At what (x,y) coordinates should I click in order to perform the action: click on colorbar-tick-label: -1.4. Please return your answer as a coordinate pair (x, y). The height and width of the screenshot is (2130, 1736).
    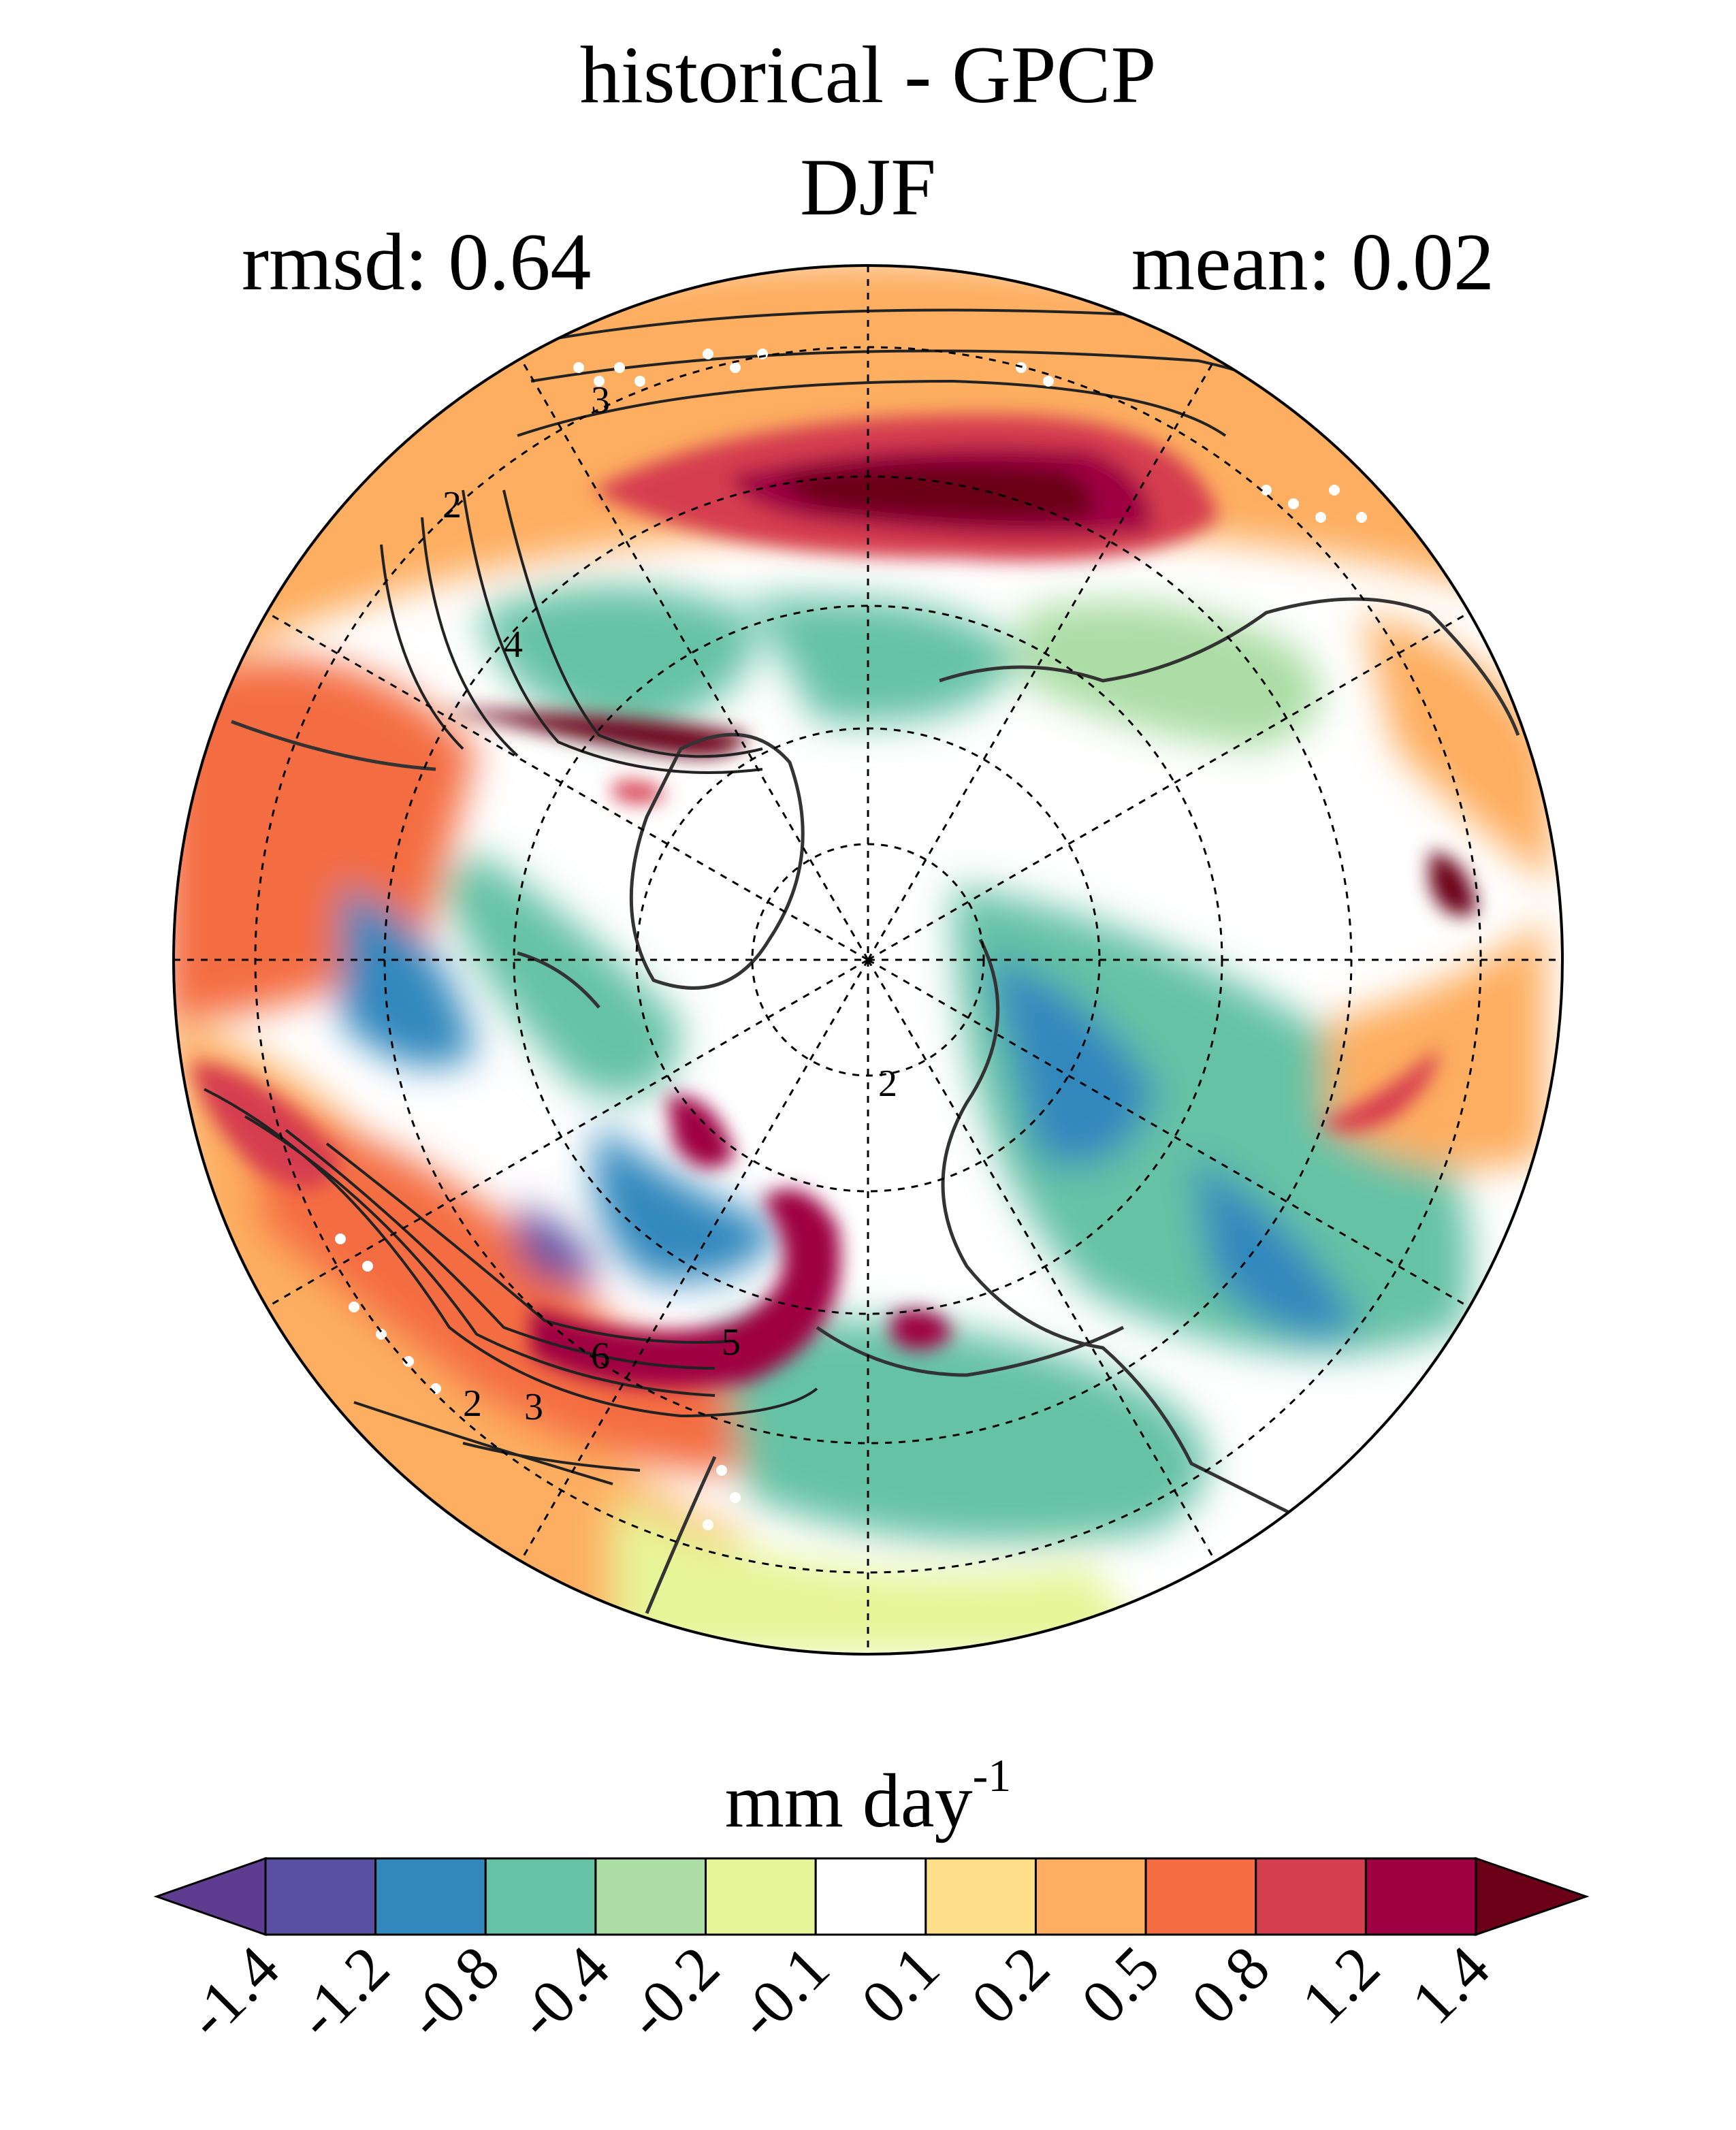
    Looking at the image, I should click on (233, 1992).